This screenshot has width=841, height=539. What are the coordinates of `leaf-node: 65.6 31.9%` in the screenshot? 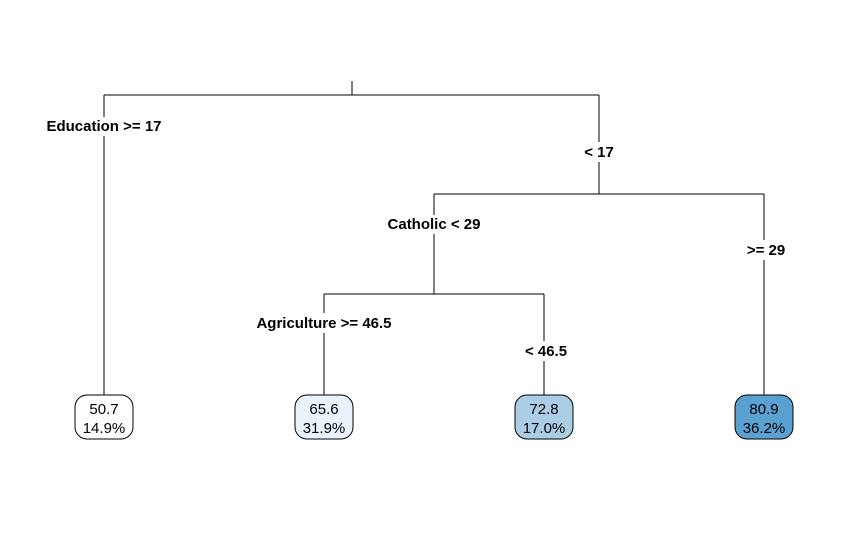 It's located at (324, 417).